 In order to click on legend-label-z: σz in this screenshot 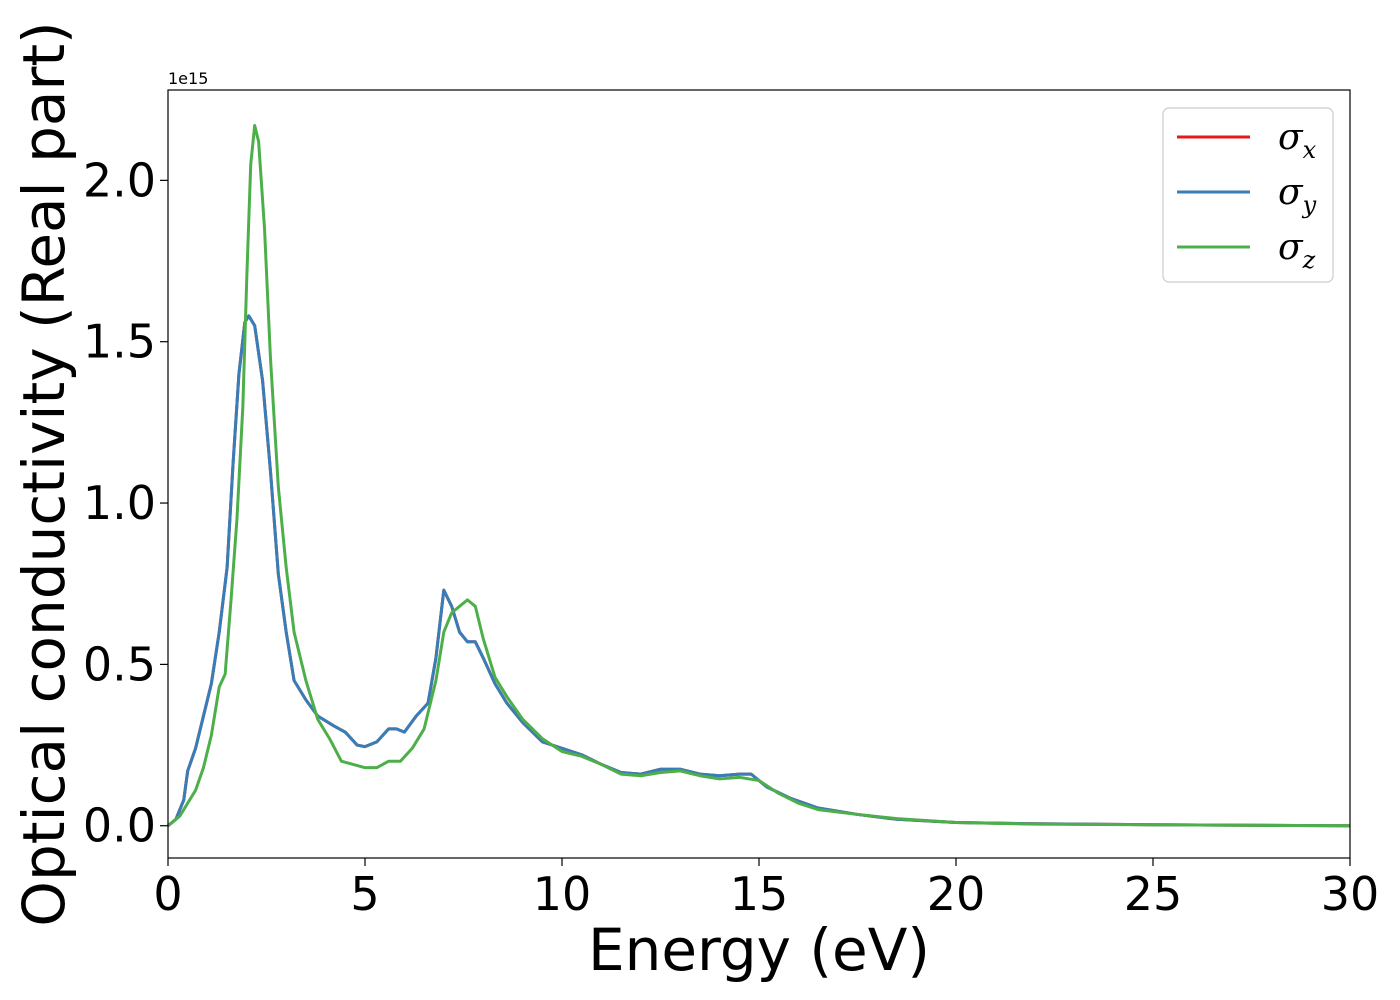, I will do `click(1297, 250)`.